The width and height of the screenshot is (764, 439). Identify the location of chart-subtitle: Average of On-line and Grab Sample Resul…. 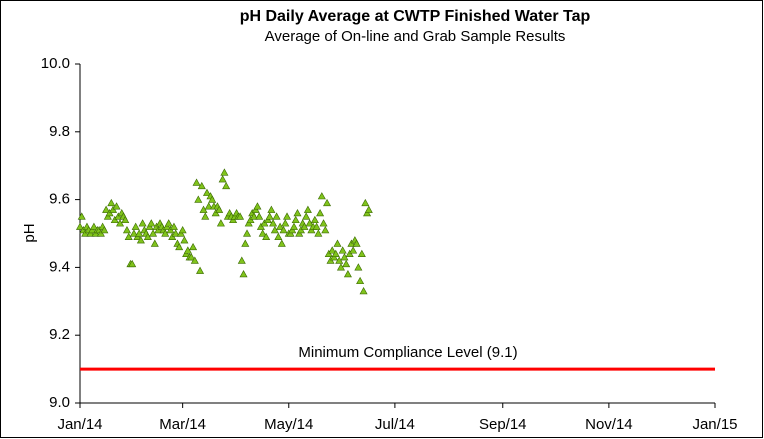
(415, 36).